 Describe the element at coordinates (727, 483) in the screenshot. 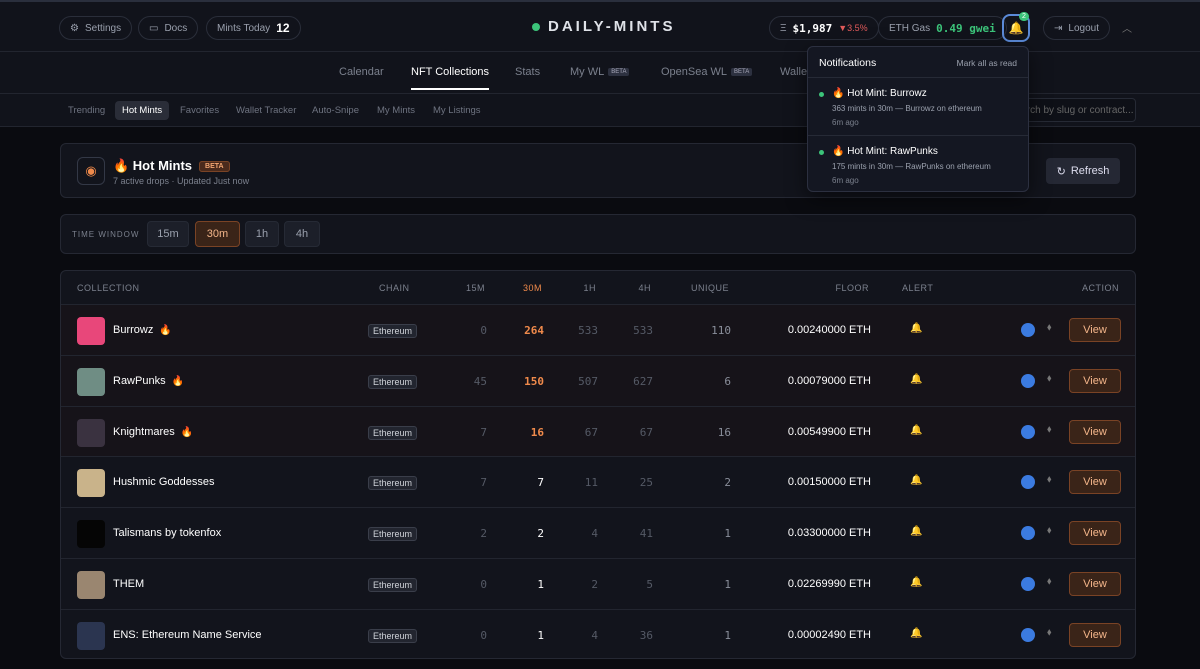

I see `count-unique: 2` at that location.